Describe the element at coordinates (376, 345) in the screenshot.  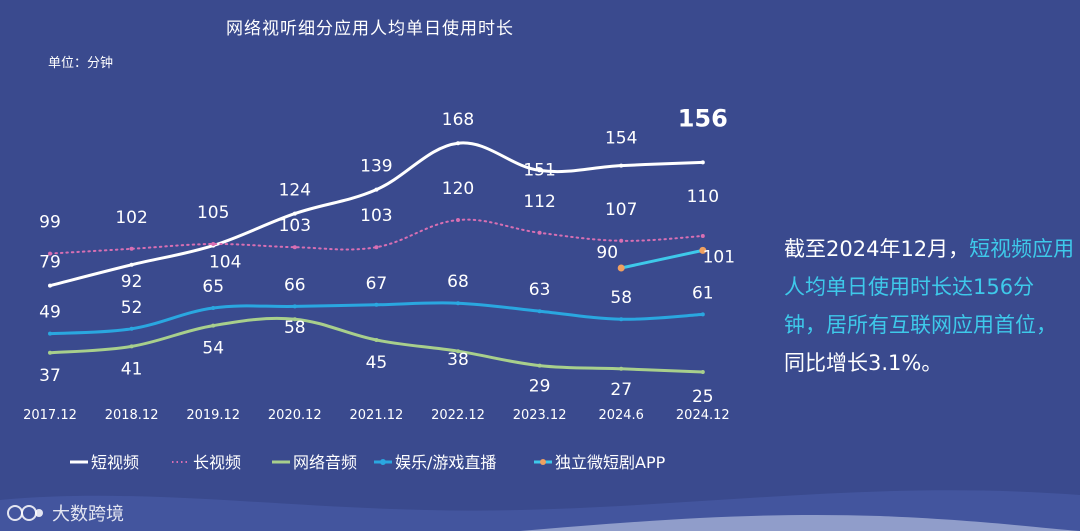
I see `series-网络音频` at that location.